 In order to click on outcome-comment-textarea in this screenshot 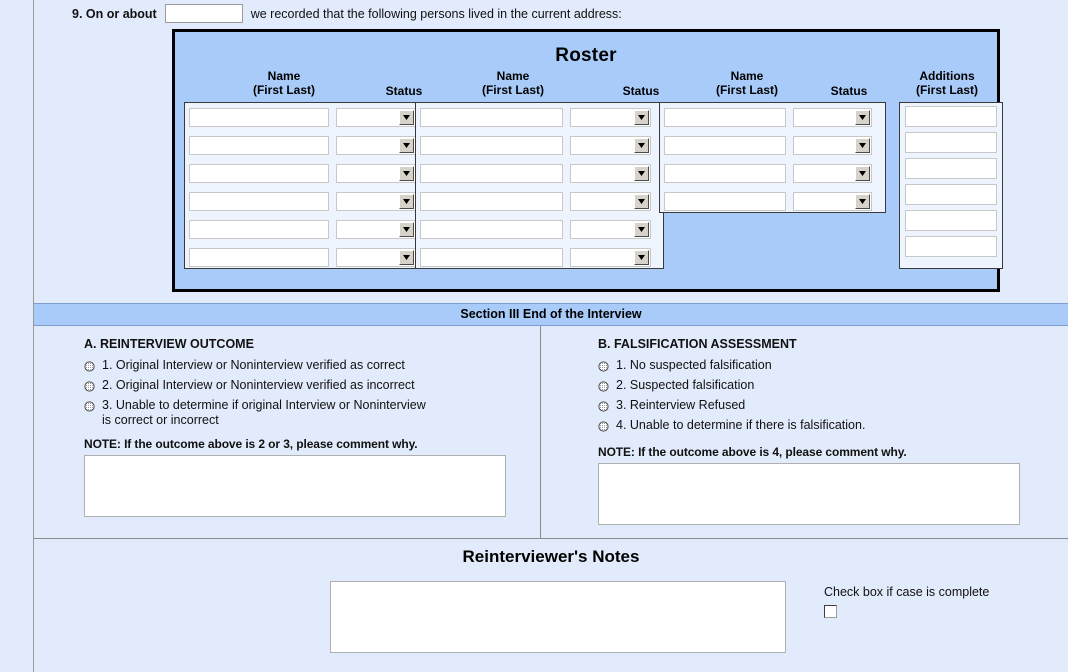, I will do `click(295, 486)`.